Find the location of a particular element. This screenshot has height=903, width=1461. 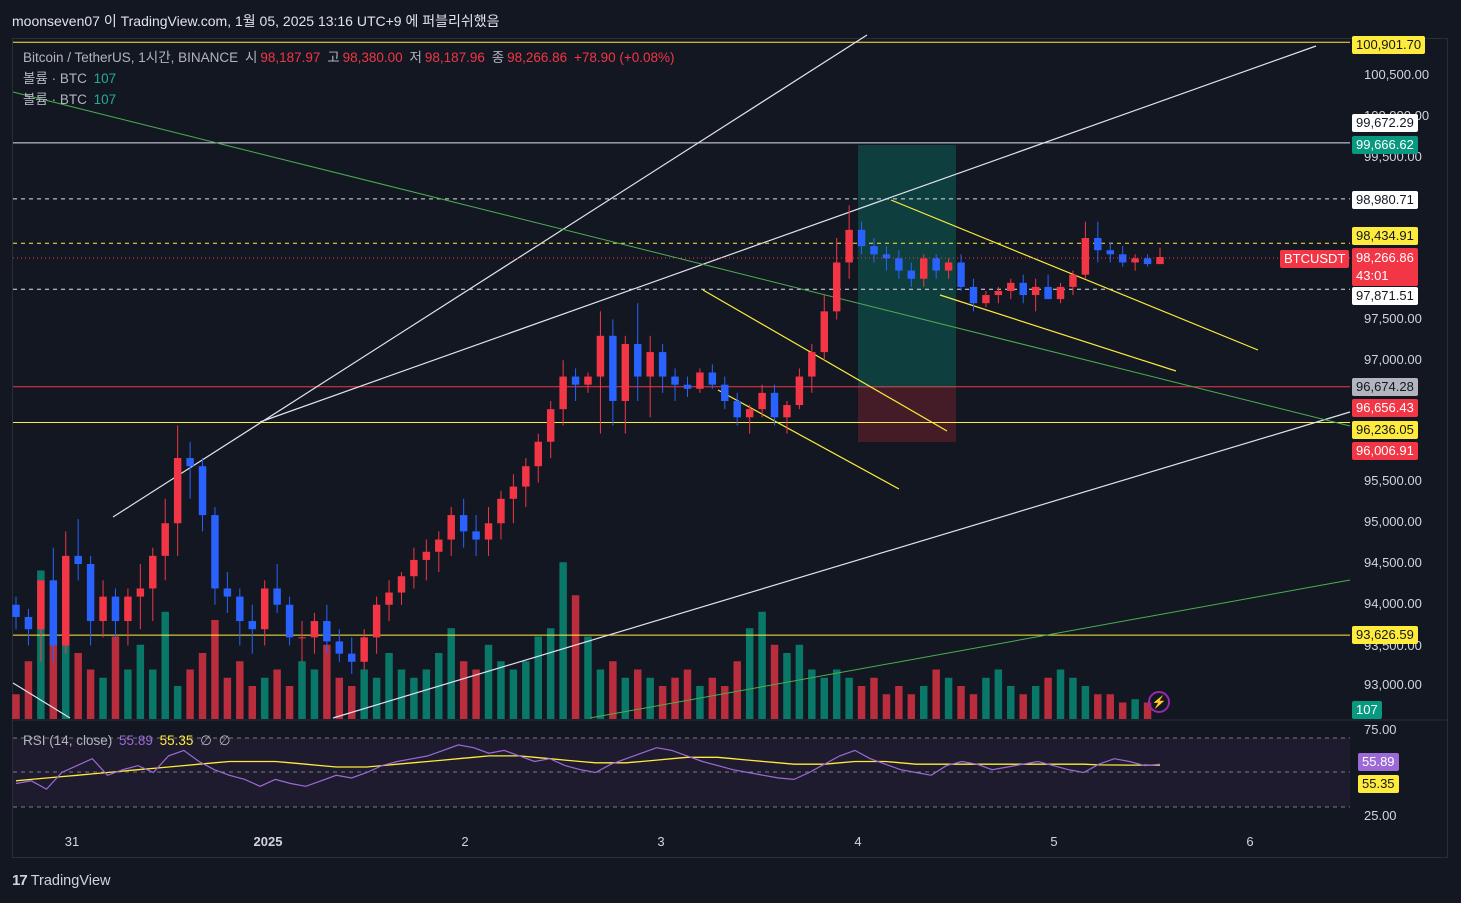

open-value: 98,187.97 is located at coordinates (290, 57).